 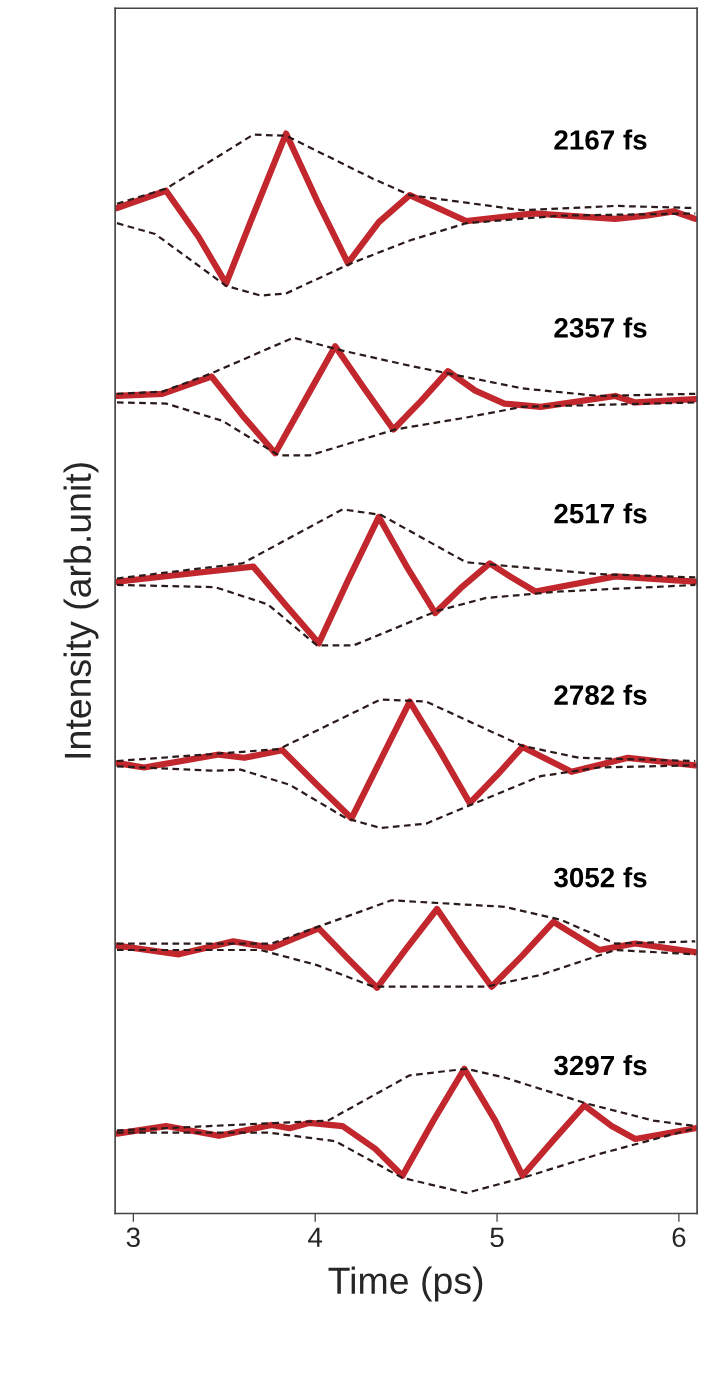 What do you see at coordinates (600, 139) in the screenshot?
I see `text: 2167 fs` at bounding box center [600, 139].